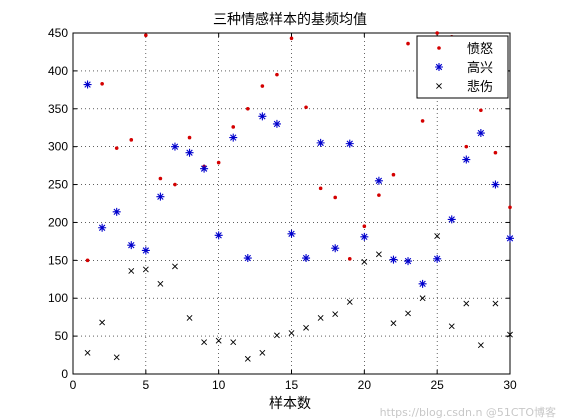 The height and width of the screenshot is (420, 561). I want to click on y-tick-label: 50, so click(62, 336).